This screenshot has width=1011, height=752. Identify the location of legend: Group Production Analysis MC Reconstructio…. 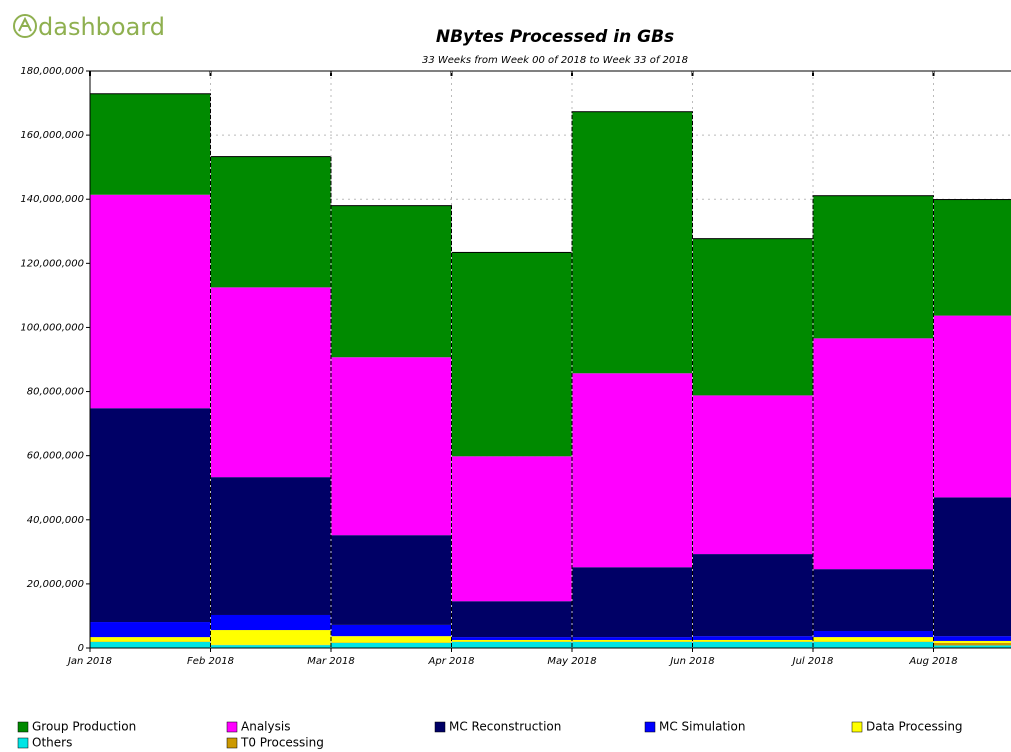
(490, 735).